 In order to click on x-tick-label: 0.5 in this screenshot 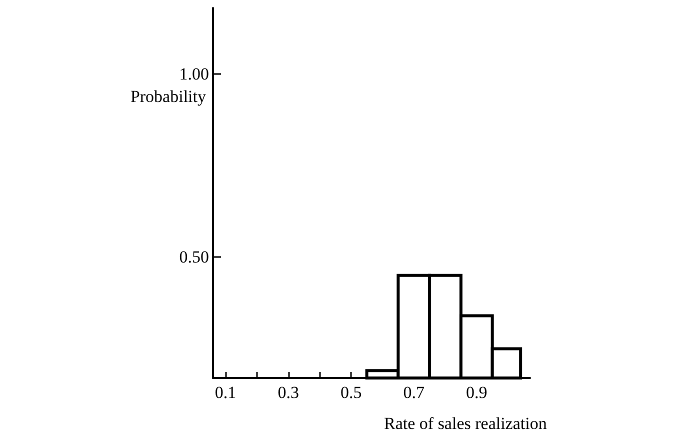, I will do `click(351, 392)`.